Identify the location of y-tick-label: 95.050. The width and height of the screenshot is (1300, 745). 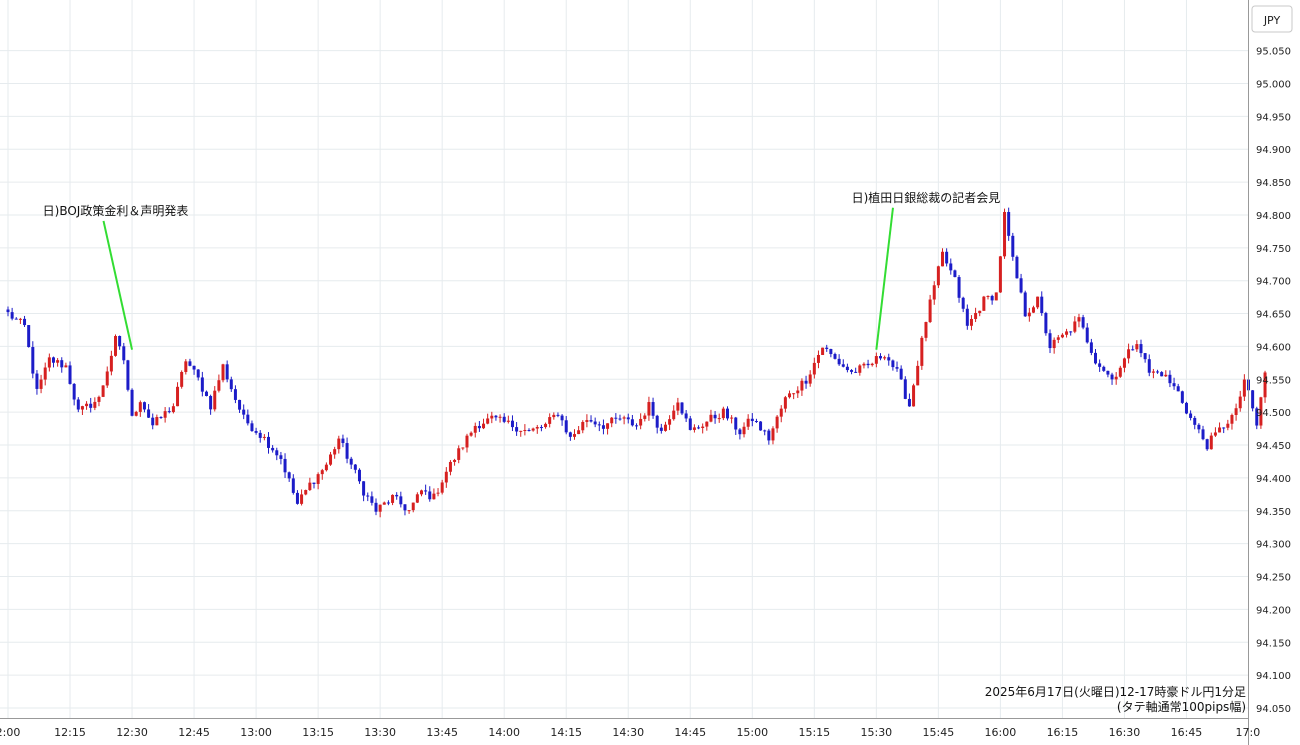
(1273, 52).